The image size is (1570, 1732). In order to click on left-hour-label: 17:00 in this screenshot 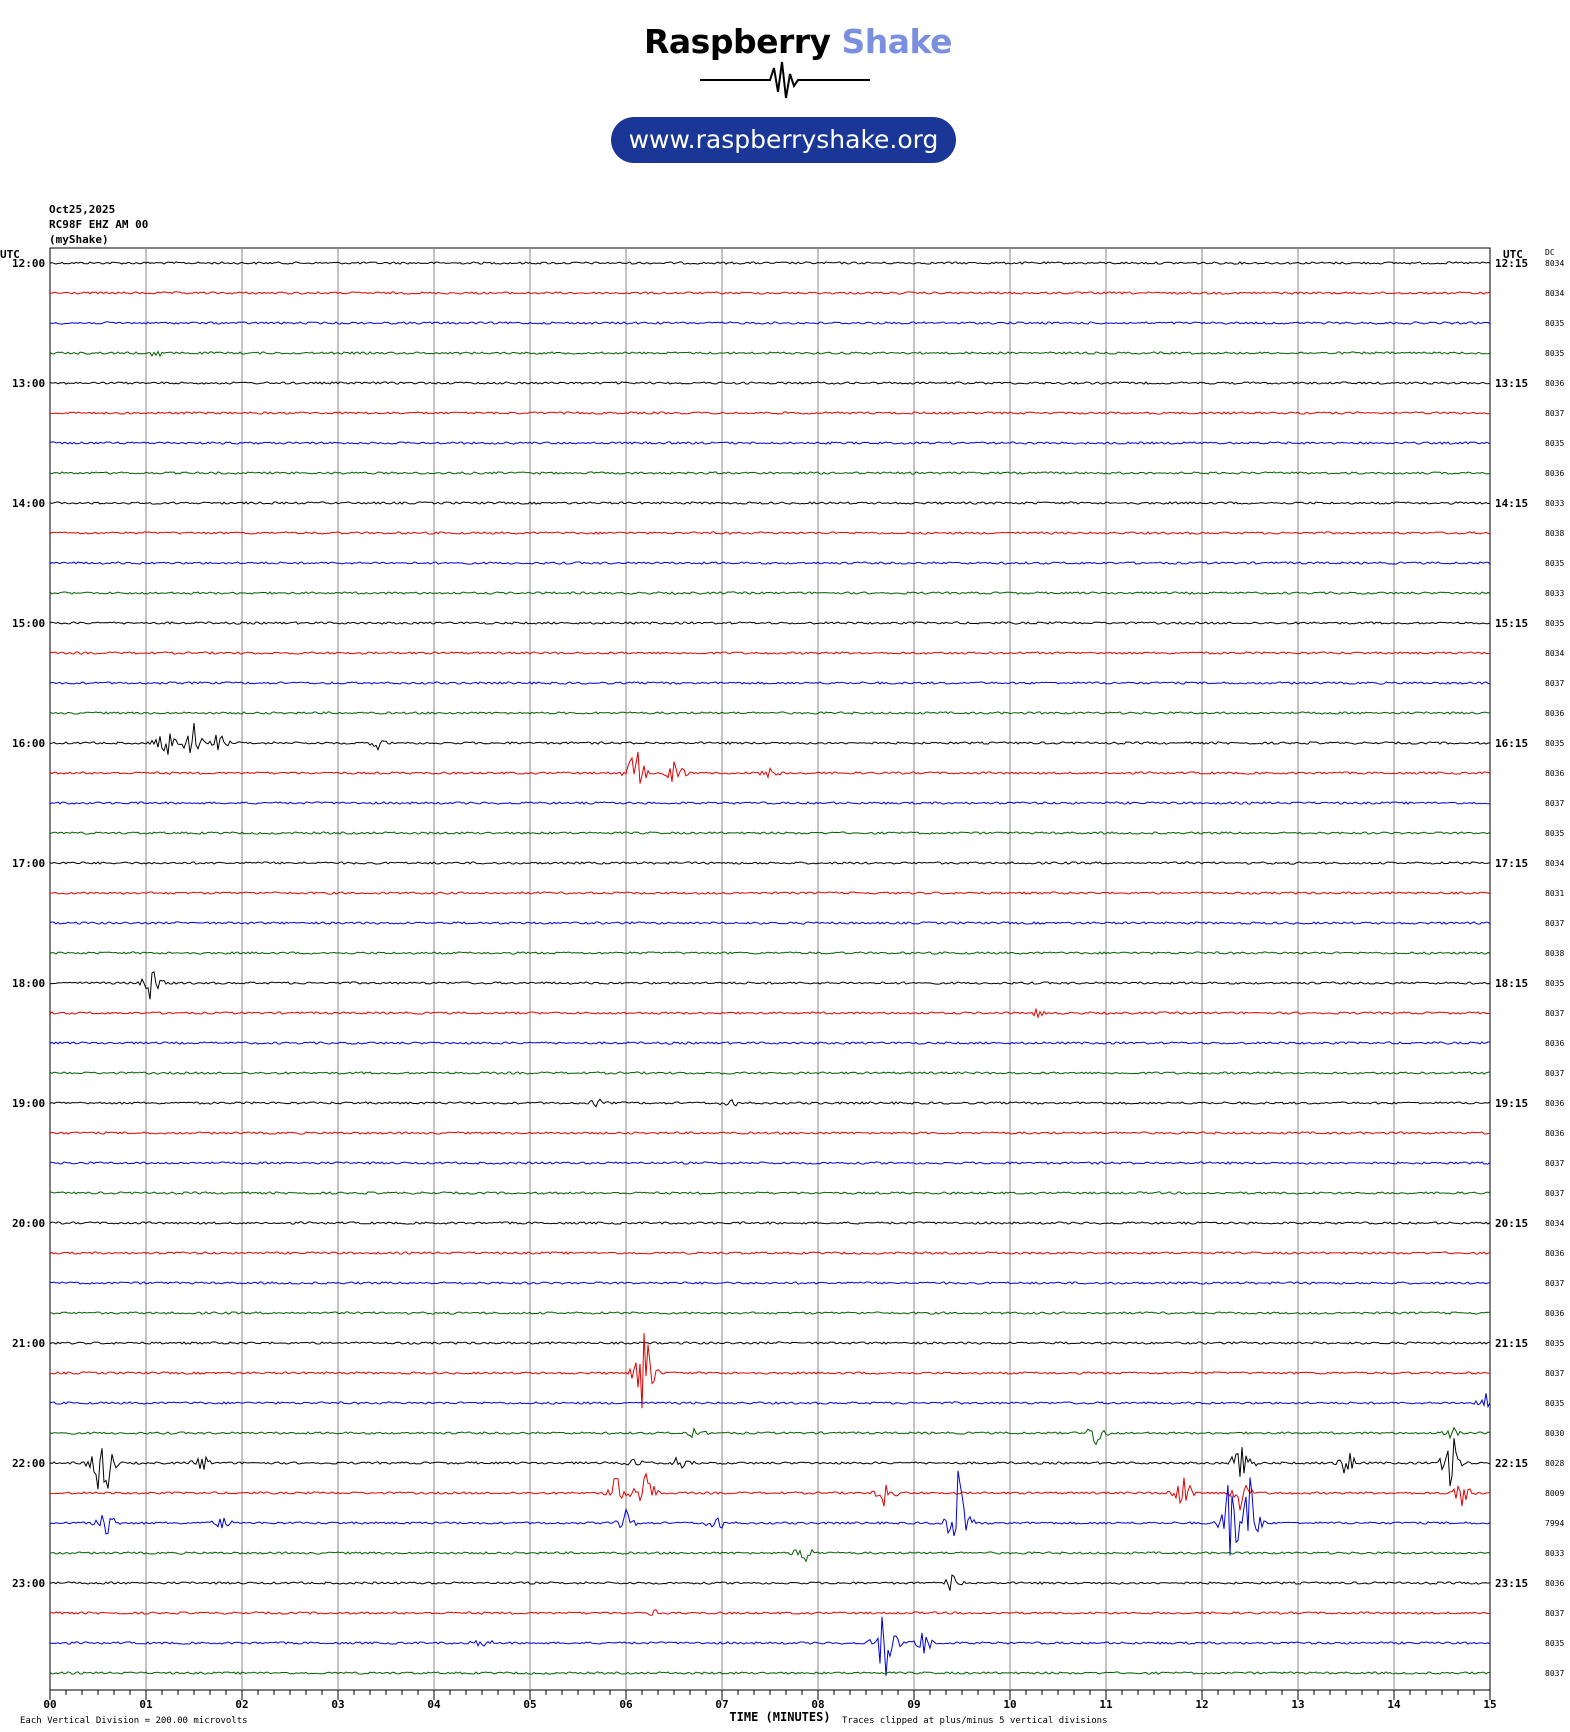, I will do `click(28, 863)`.